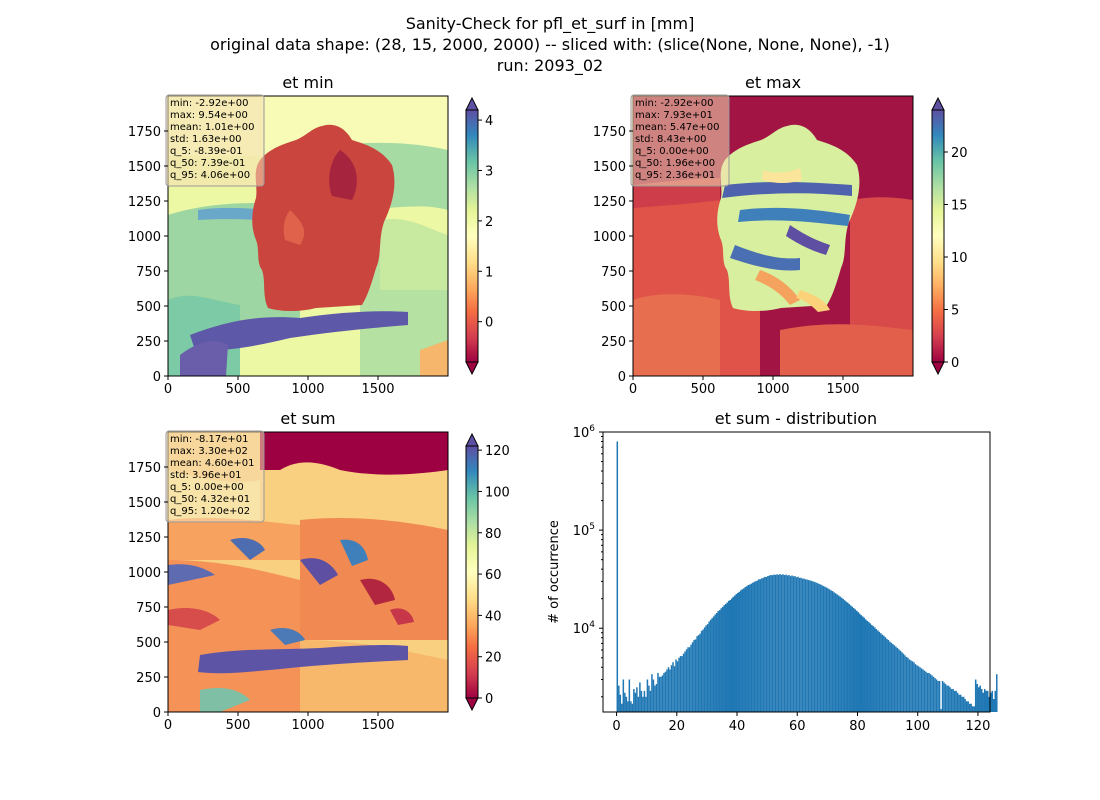  Describe the element at coordinates (493, 616) in the screenshot. I see `colorbar-tick-label: 40` at that location.